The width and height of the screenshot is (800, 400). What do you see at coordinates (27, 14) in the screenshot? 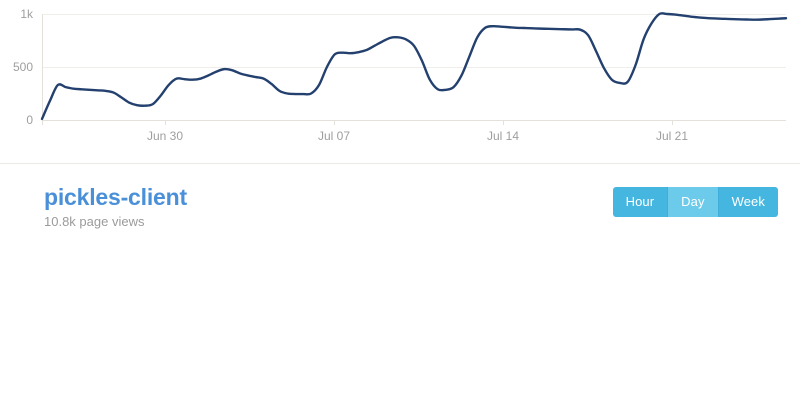
I see `y-tick-label: 1k` at bounding box center [27, 14].